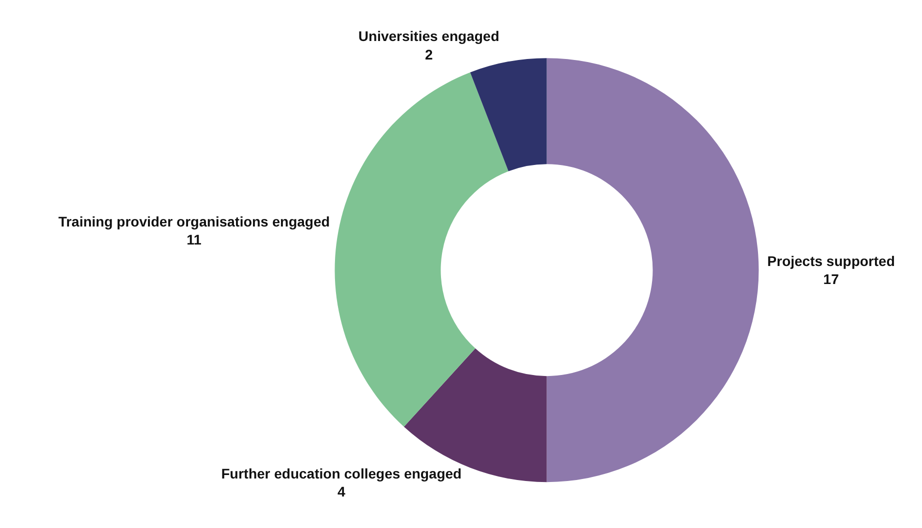  I want to click on slice-label: Projects supported, so click(831, 260).